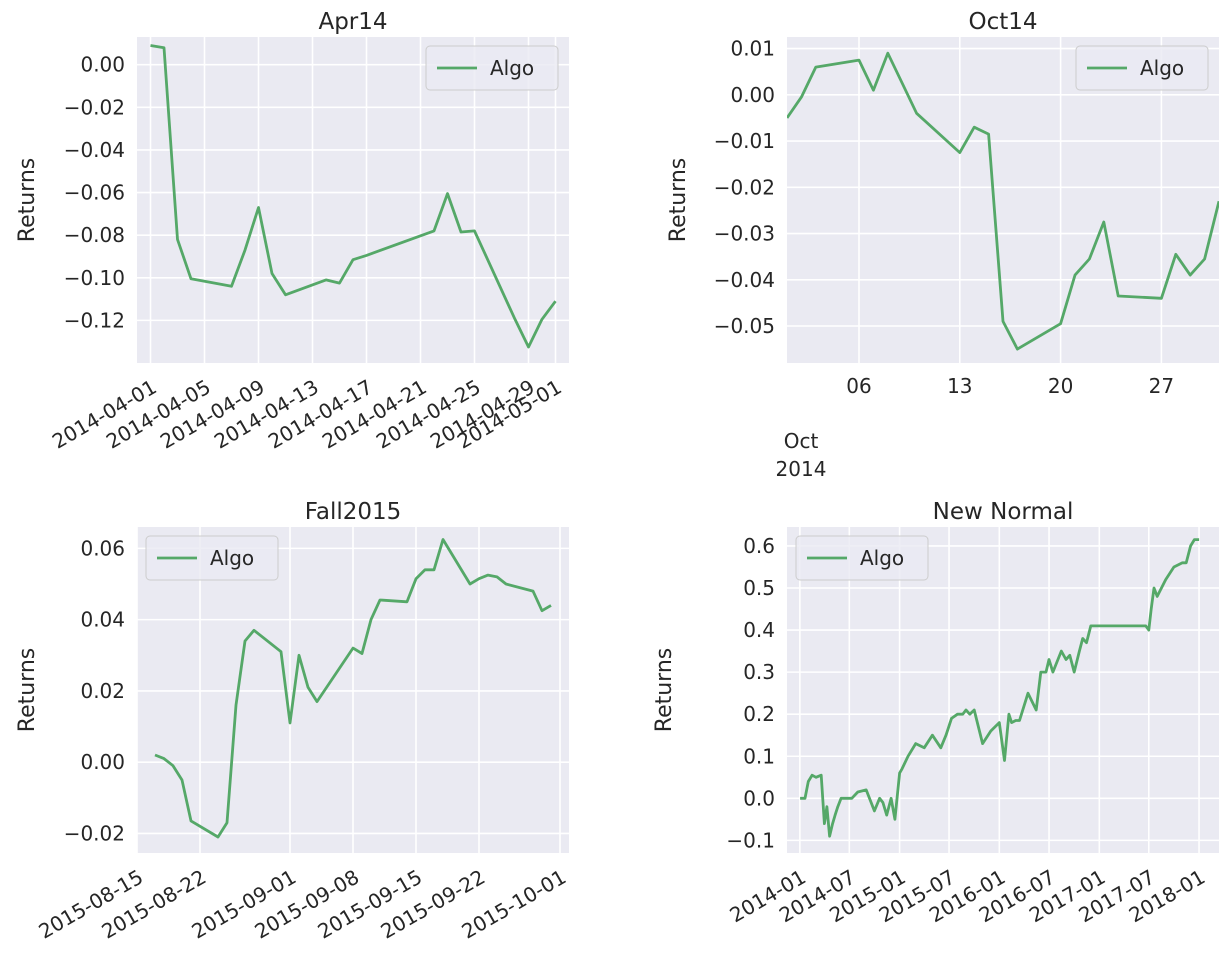 The width and height of the screenshot is (1229, 963). I want to click on y-tick-label: 0.5, so click(759, 588).